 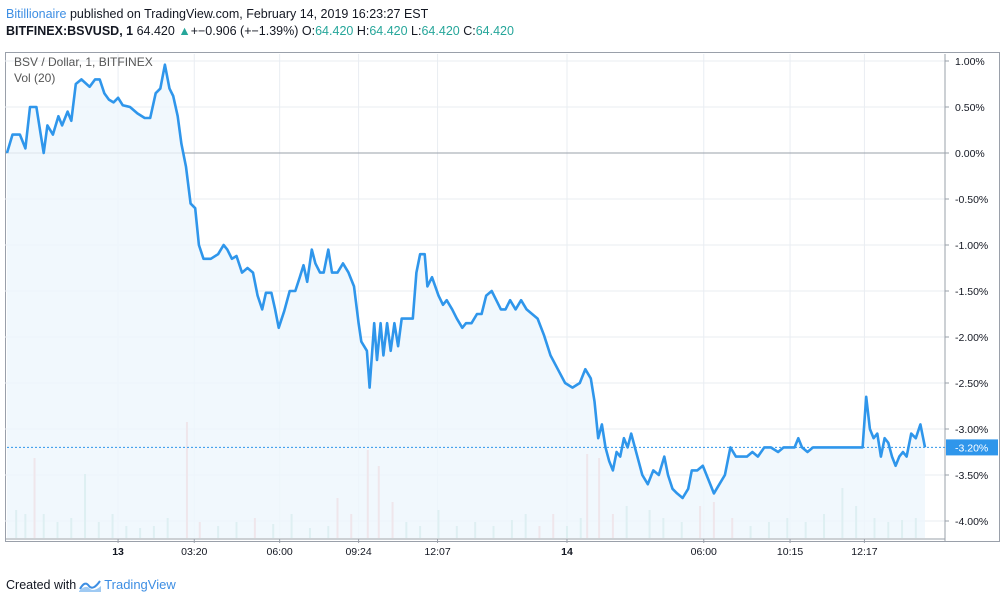 What do you see at coordinates (388, 31) in the screenshot?
I see `high-value: 64.420` at bounding box center [388, 31].